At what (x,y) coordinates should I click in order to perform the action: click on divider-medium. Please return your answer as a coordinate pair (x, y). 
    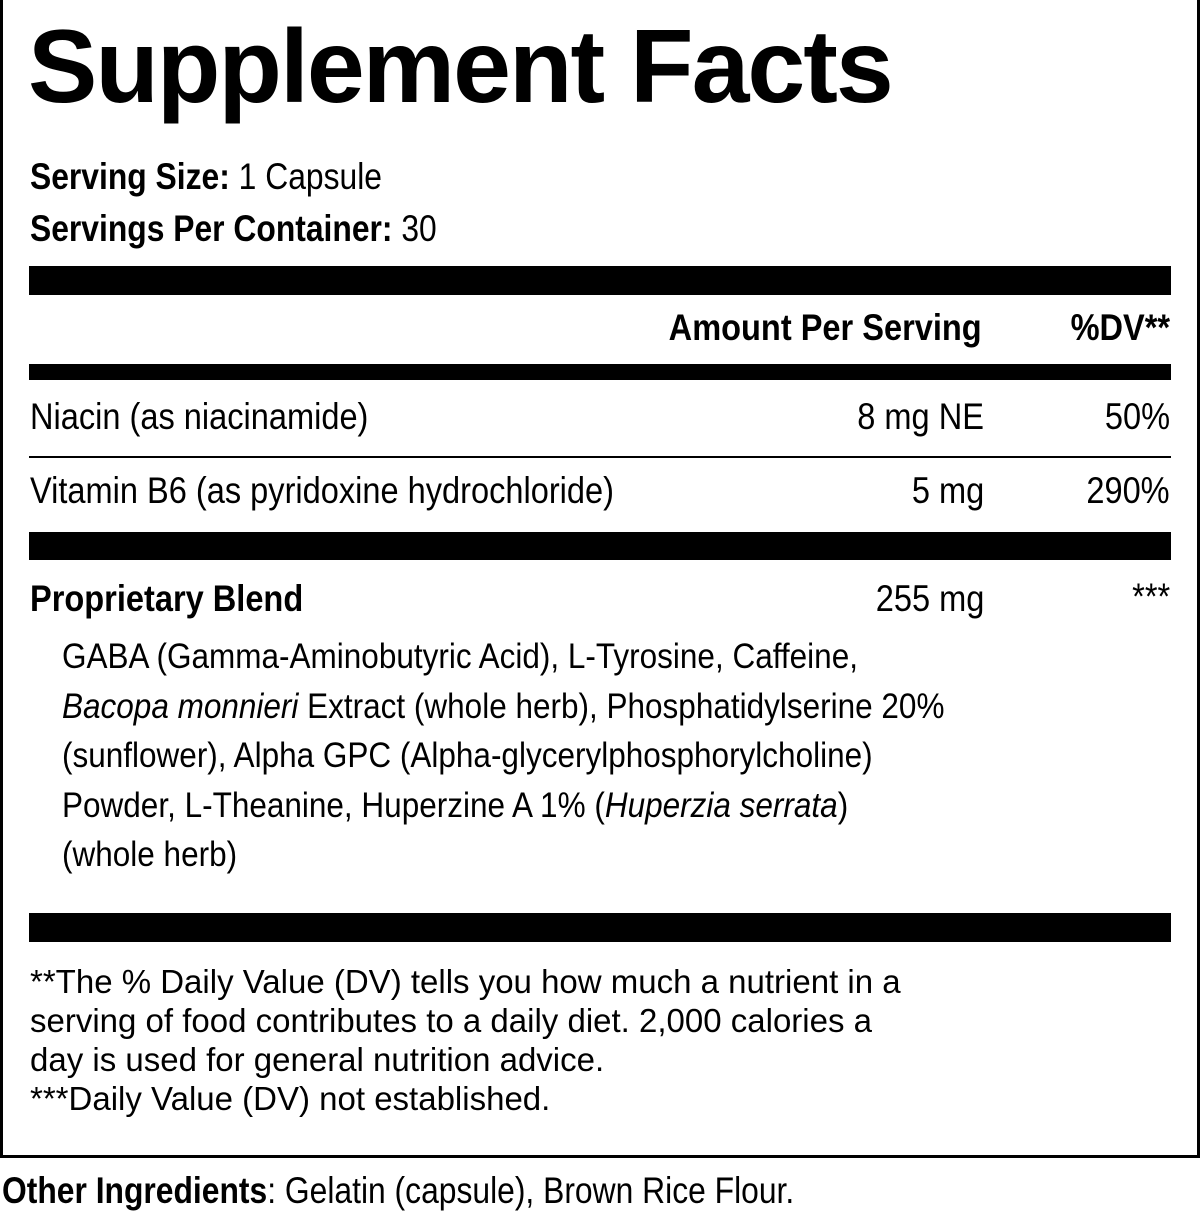
    Looking at the image, I should click on (600, 372).